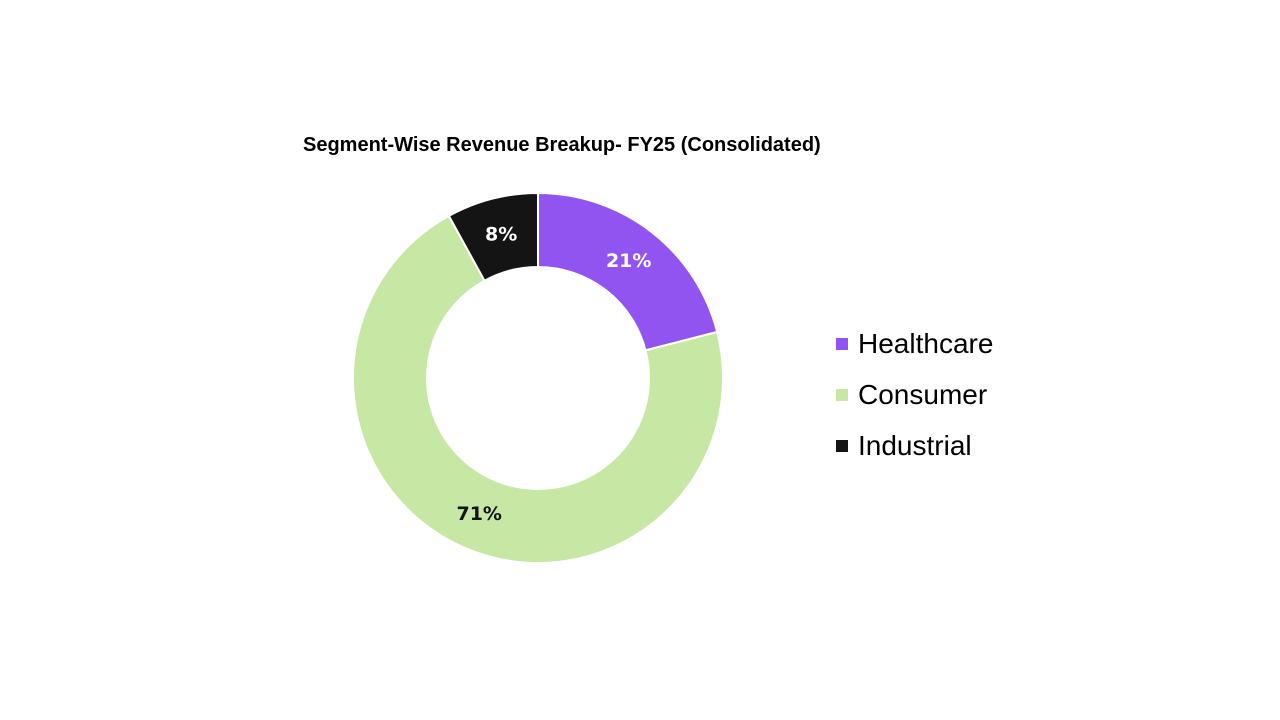 This screenshot has width=1280, height=720. Describe the element at coordinates (842, 394) in the screenshot. I see `legend-swatch-consumer` at that location.